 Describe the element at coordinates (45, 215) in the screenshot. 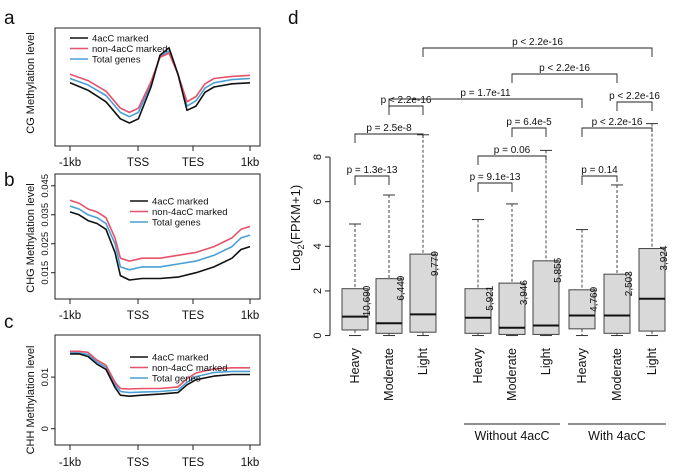

I see `y-tick-label-b-2: 0.035` at that location.